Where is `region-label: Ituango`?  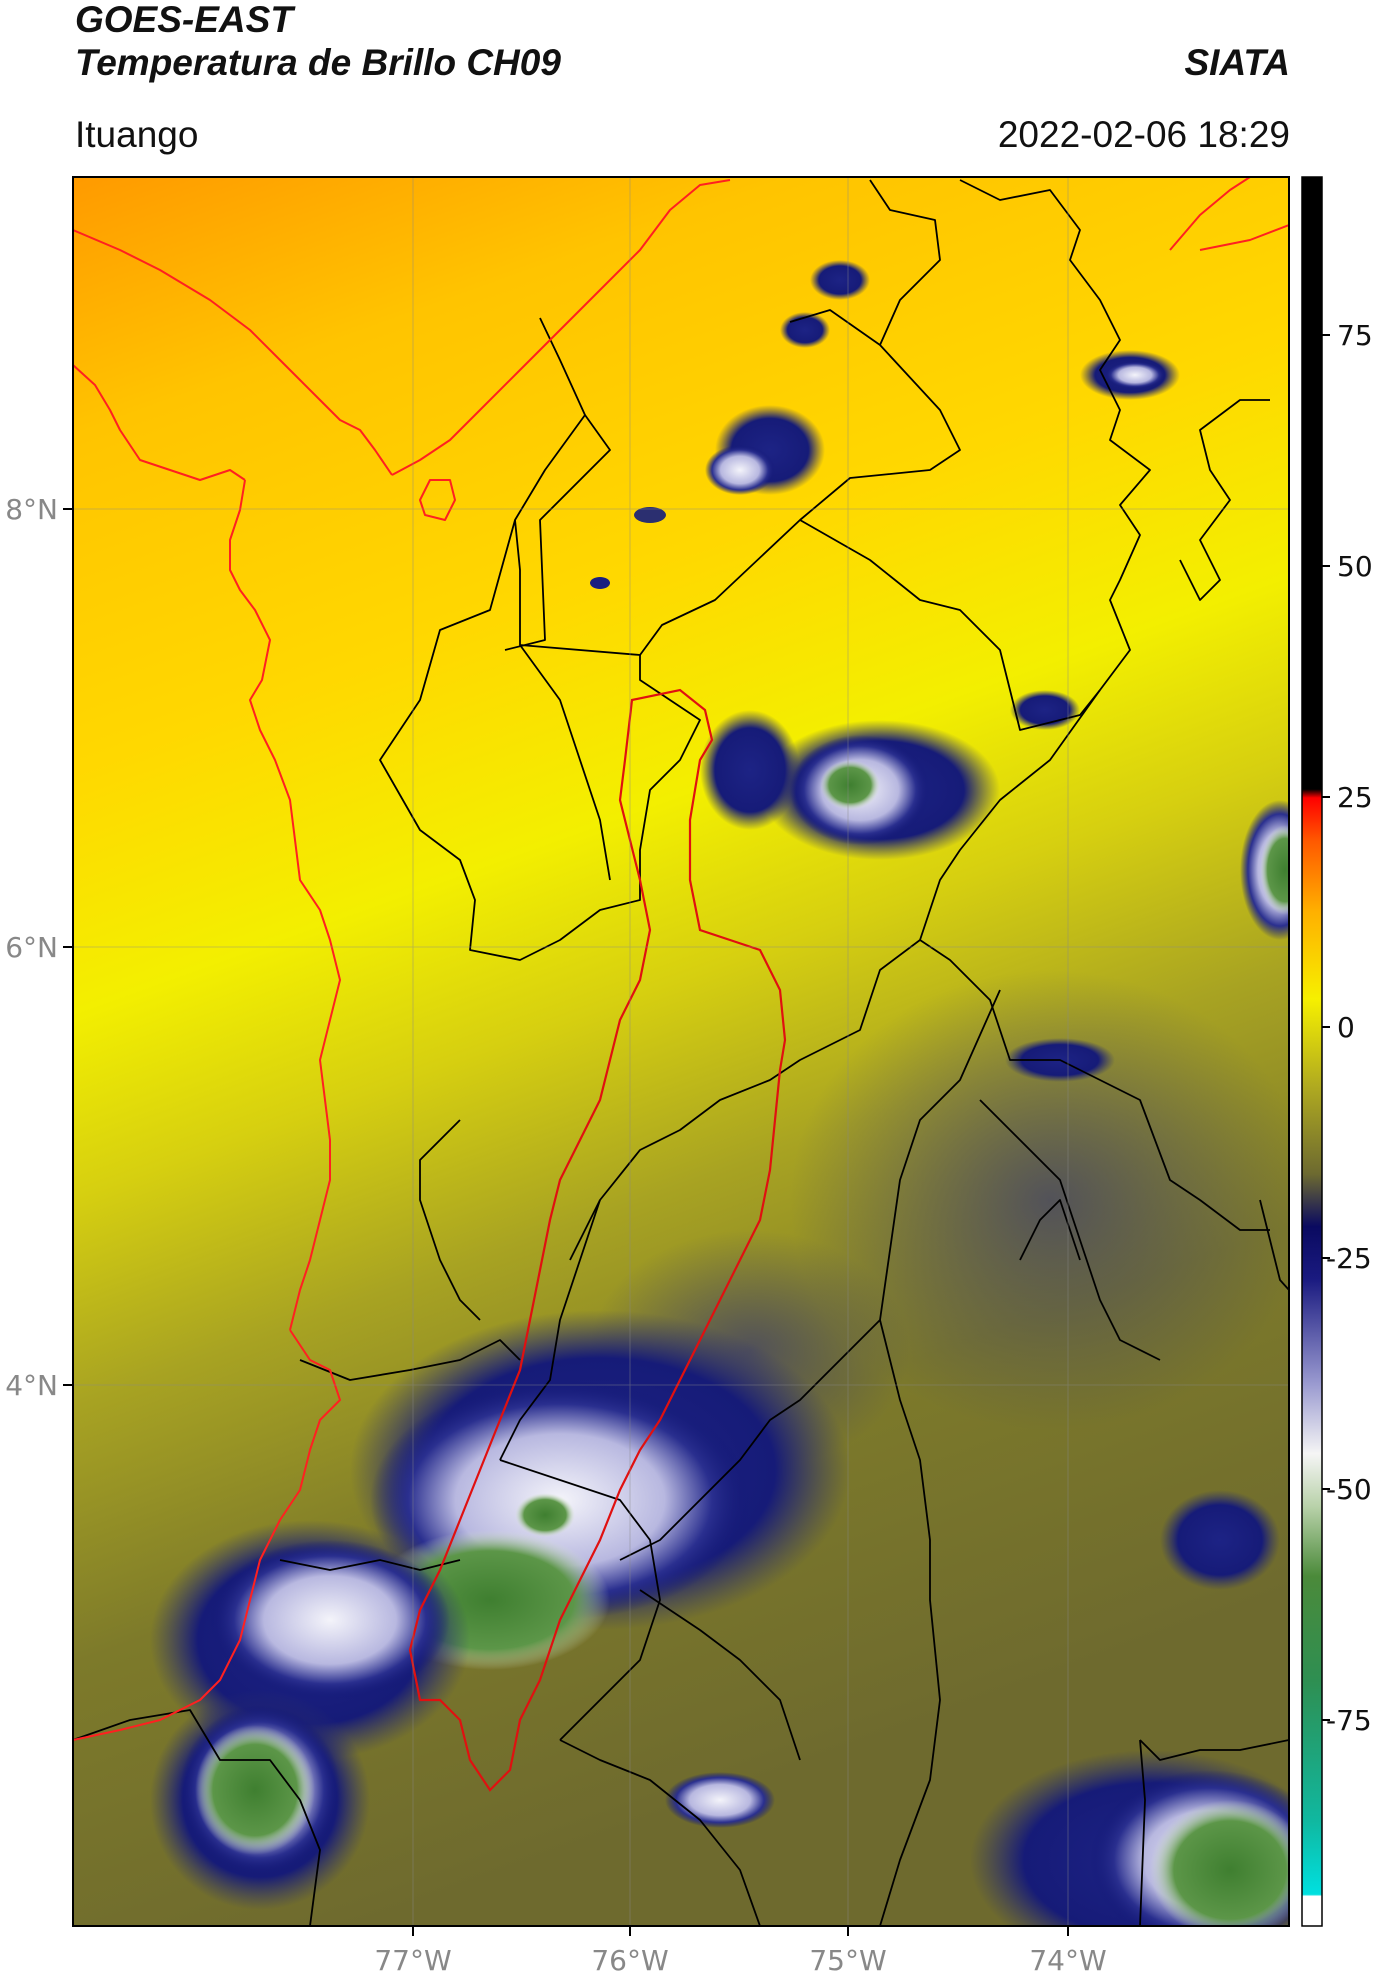 region-label: Ituango is located at coordinates (137, 134).